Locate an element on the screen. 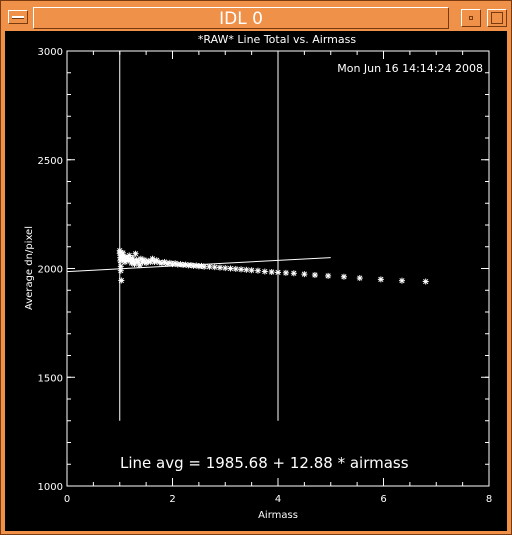 This screenshot has width=512, height=535. x-tick-label: 4 is located at coordinates (278, 499).